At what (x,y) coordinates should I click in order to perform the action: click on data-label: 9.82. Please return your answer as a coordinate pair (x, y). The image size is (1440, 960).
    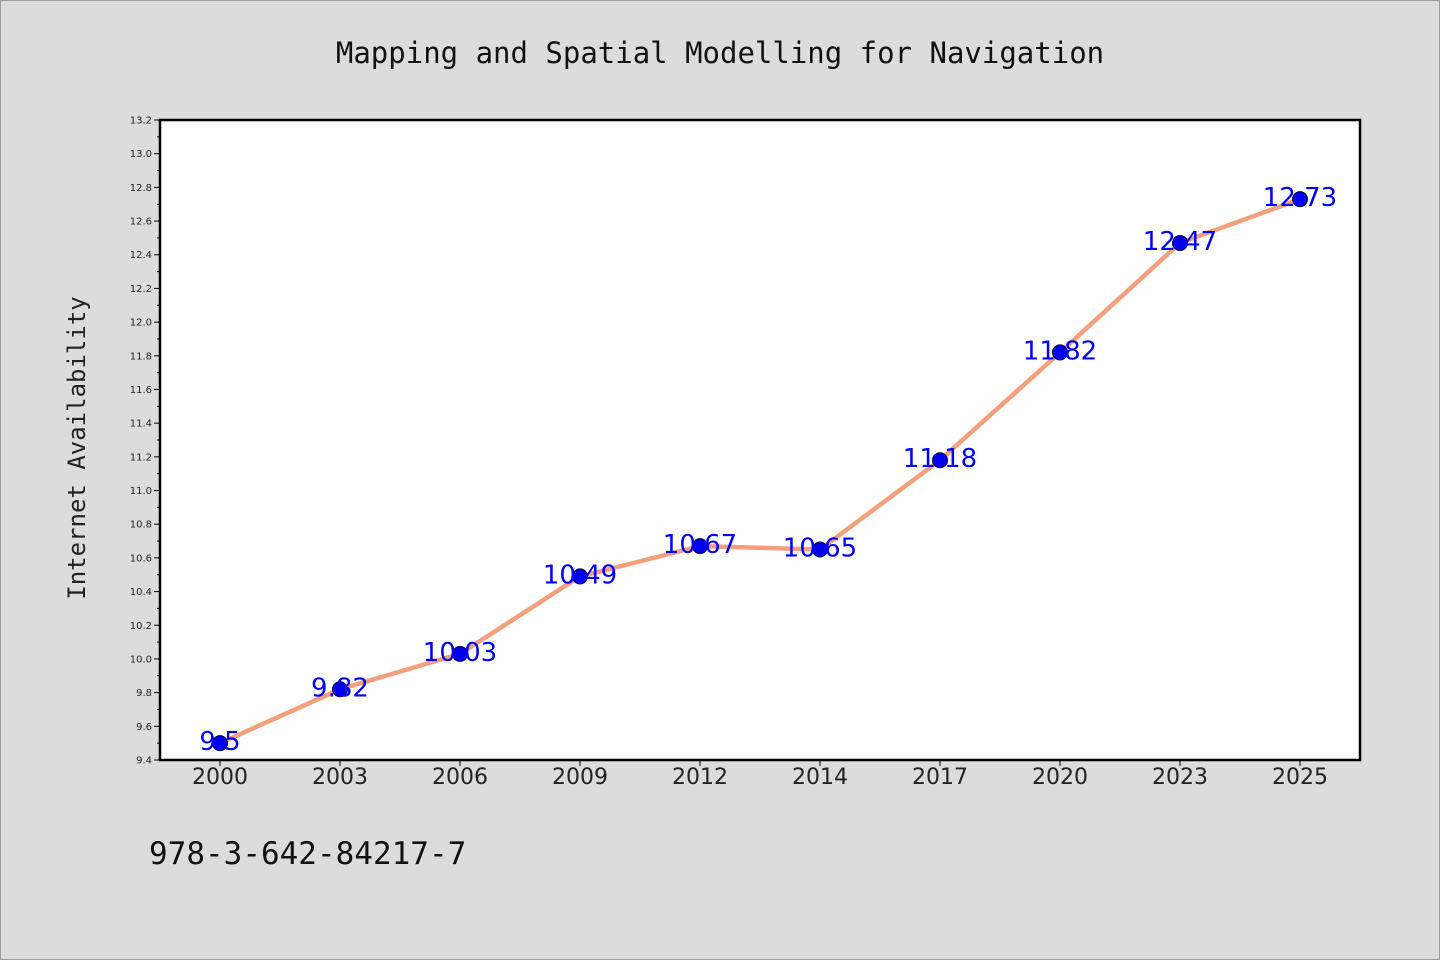
    Looking at the image, I should click on (340, 688).